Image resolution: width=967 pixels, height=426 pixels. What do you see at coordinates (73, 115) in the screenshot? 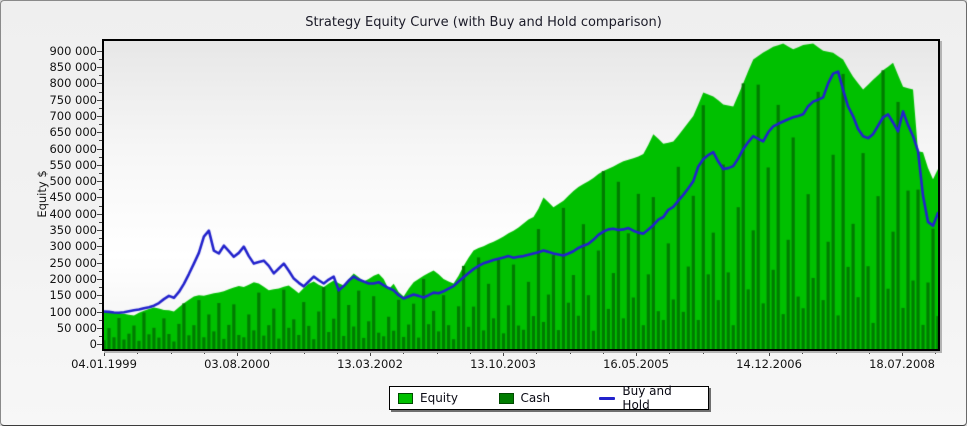
I see `y-tick-label: 700 000` at bounding box center [73, 115].